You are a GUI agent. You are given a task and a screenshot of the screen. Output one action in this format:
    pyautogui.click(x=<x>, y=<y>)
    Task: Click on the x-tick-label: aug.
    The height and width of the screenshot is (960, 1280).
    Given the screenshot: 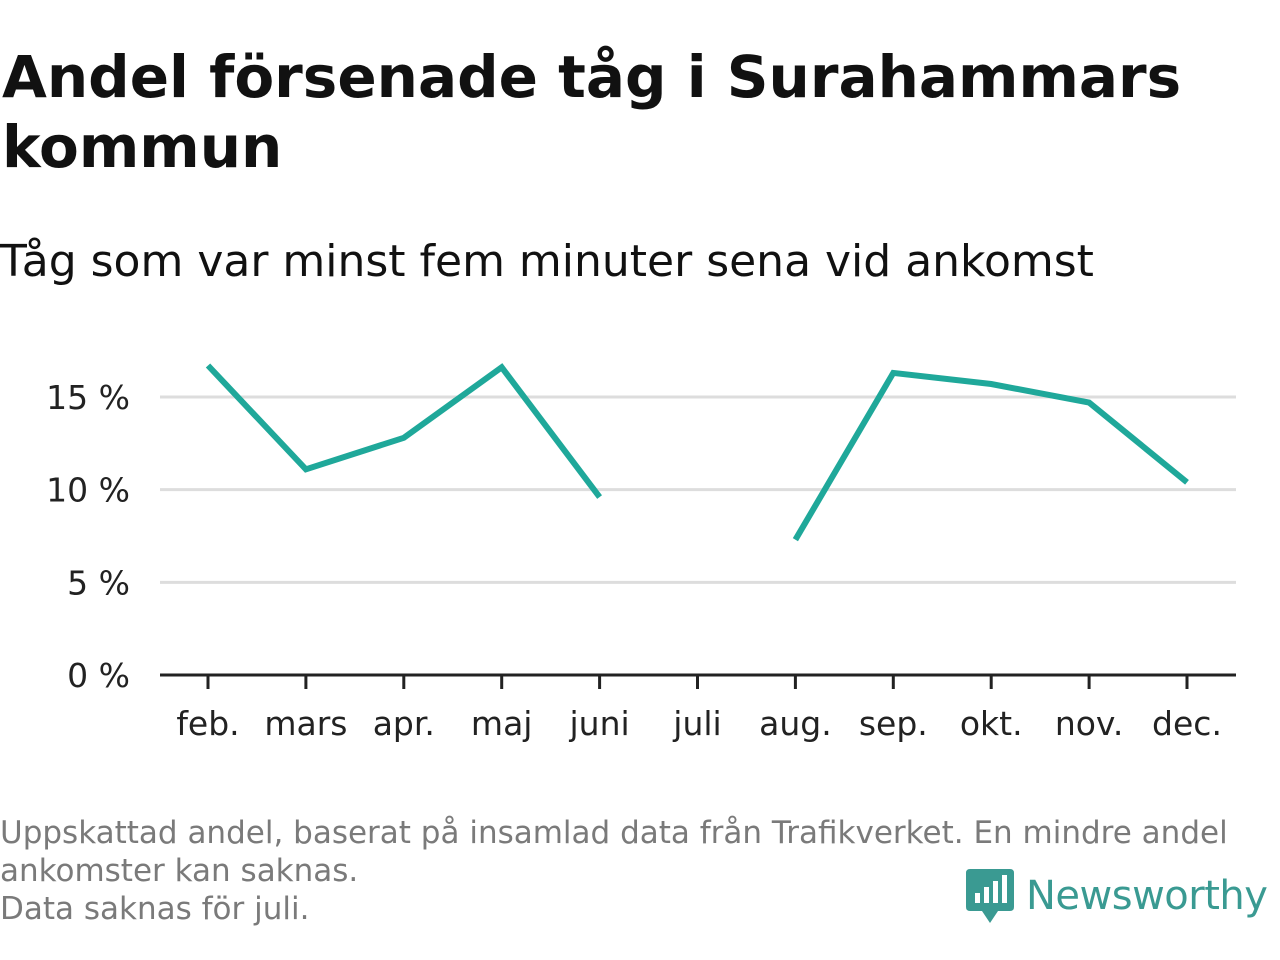 What is the action you would take?
    pyautogui.click(x=795, y=723)
    